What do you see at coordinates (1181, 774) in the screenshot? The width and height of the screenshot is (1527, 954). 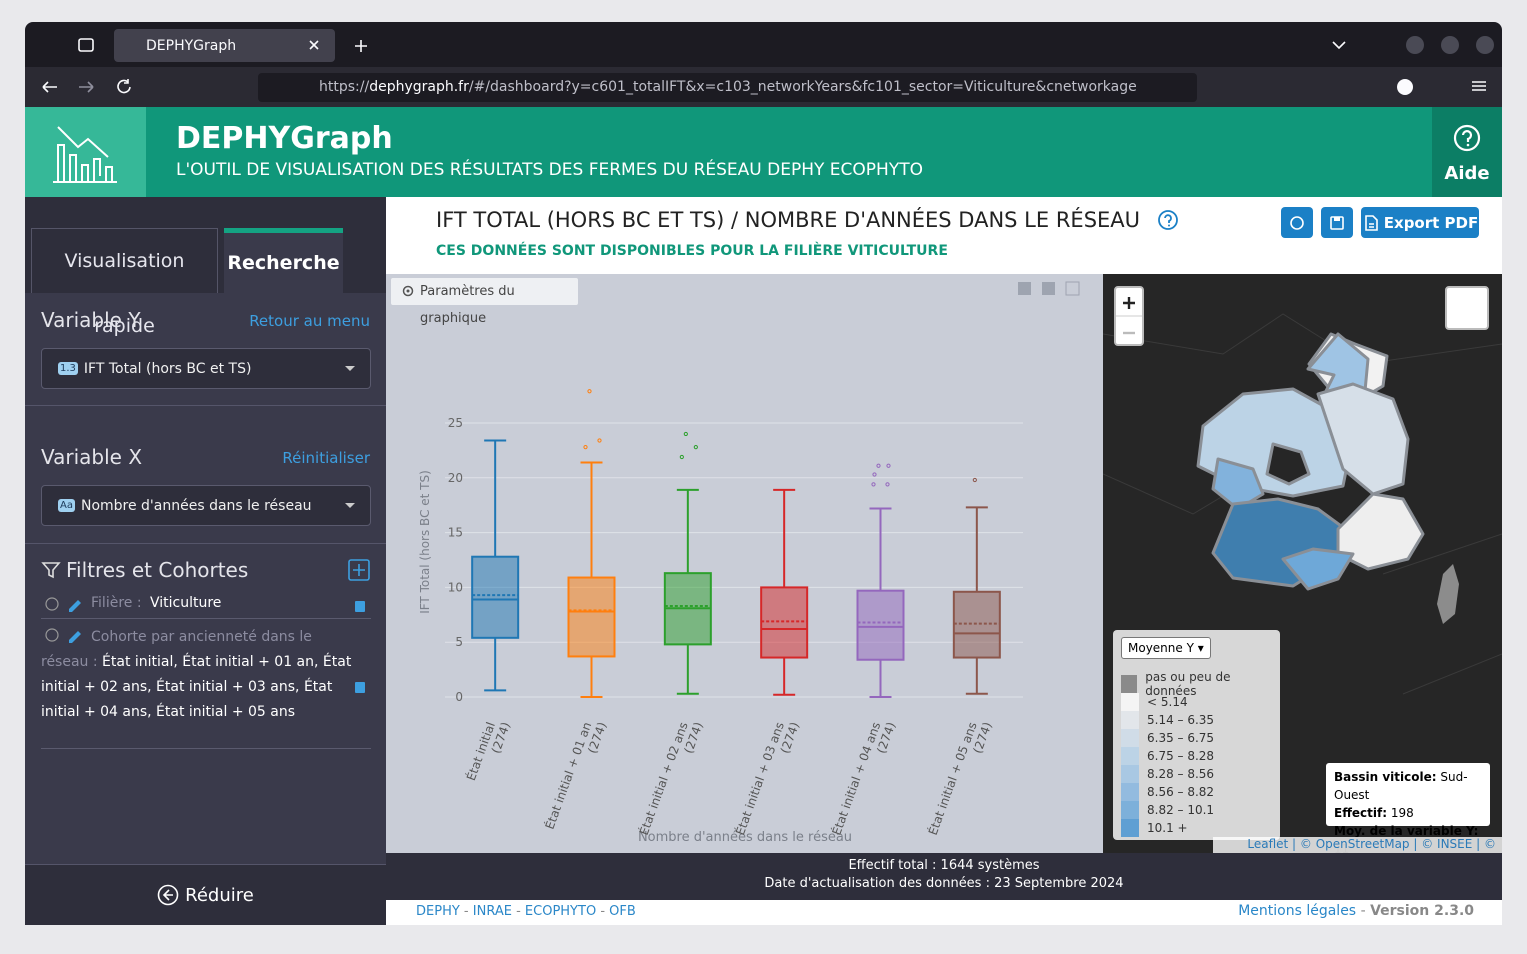 I see `legend-label: 8.28 – 8.56` at bounding box center [1181, 774].